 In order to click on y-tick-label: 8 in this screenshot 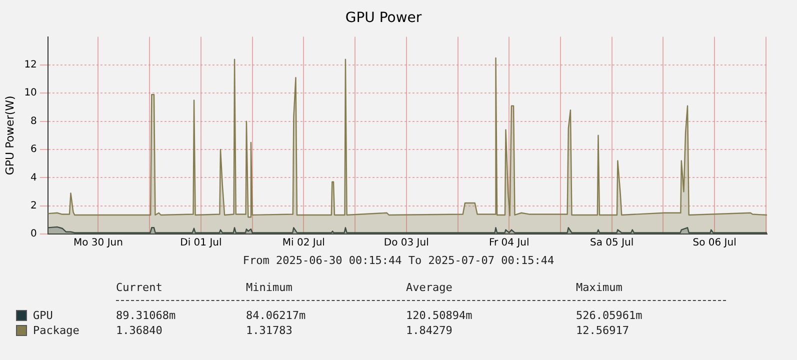, I will do `click(33, 121)`.